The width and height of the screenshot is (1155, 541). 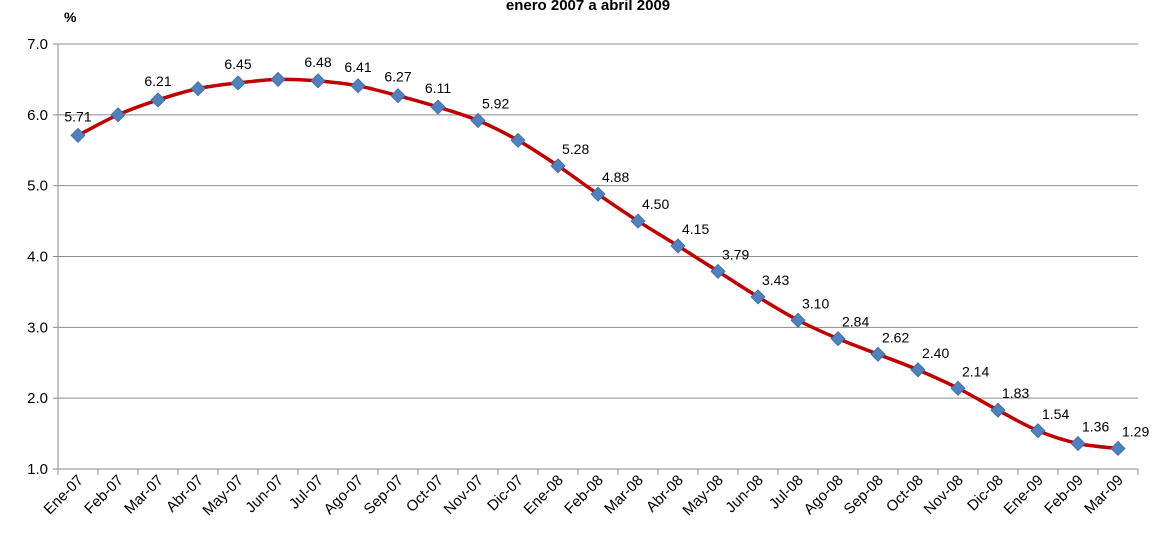 I want to click on y-tick-label: 1.0, so click(x=37, y=469).